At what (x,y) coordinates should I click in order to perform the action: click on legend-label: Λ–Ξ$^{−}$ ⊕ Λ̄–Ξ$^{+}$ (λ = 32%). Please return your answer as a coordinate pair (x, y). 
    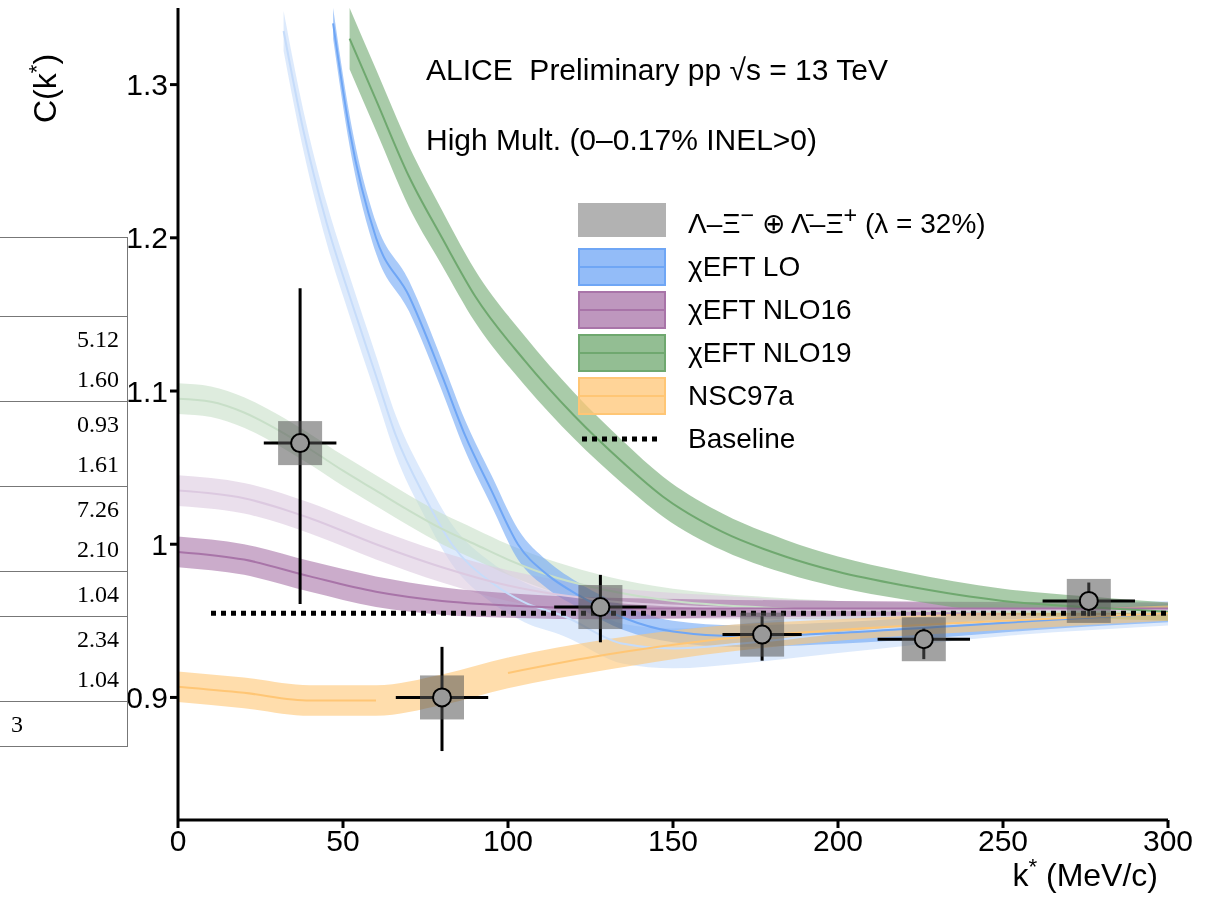
    Looking at the image, I should click on (837, 221).